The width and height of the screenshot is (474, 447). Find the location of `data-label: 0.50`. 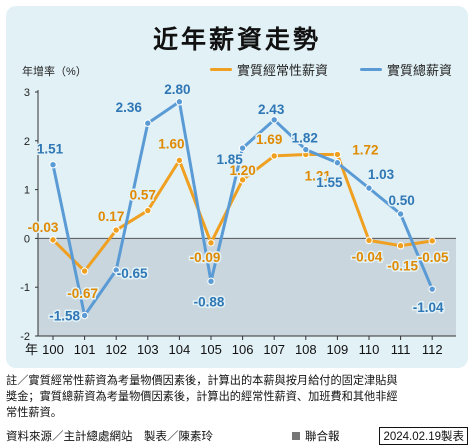

data-label: 0.50 is located at coordinates (401, 200).